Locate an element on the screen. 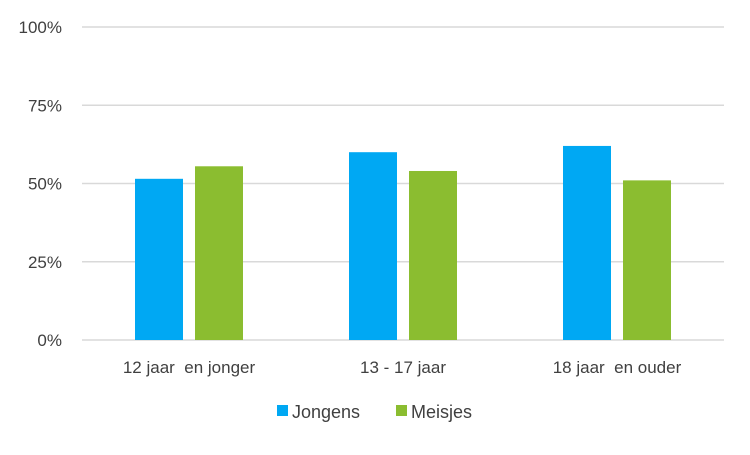 Image resolution: width=750 pixels, height=455 pixels. x-category-label: 13 - 17 jaar is located at coordinates (403, 367).